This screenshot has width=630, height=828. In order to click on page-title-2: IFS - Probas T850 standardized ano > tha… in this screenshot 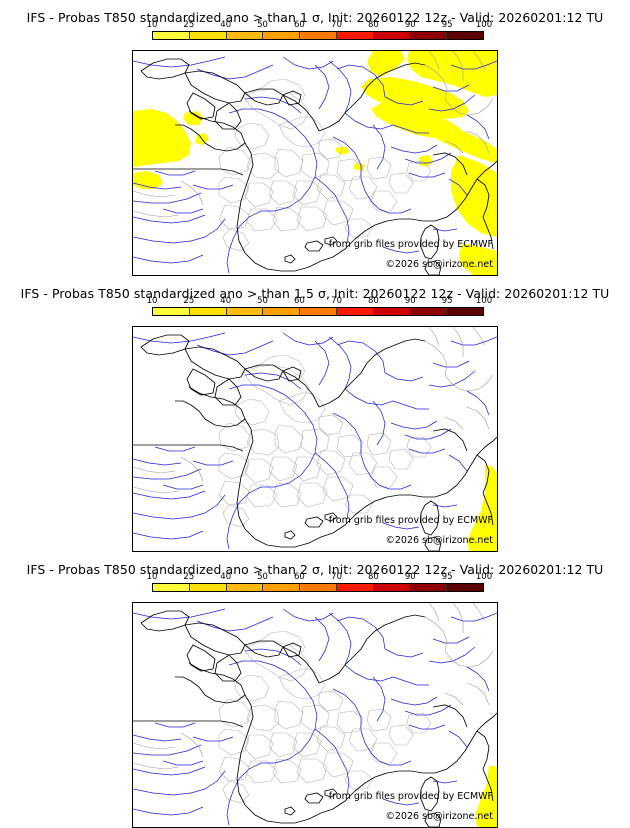, I will do `click(315, 293)`.